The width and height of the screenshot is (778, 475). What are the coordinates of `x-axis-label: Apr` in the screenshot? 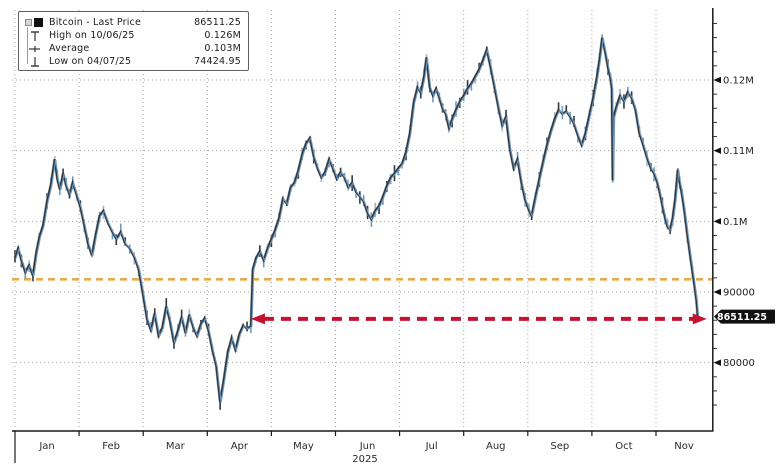 It's located at (240, 446).